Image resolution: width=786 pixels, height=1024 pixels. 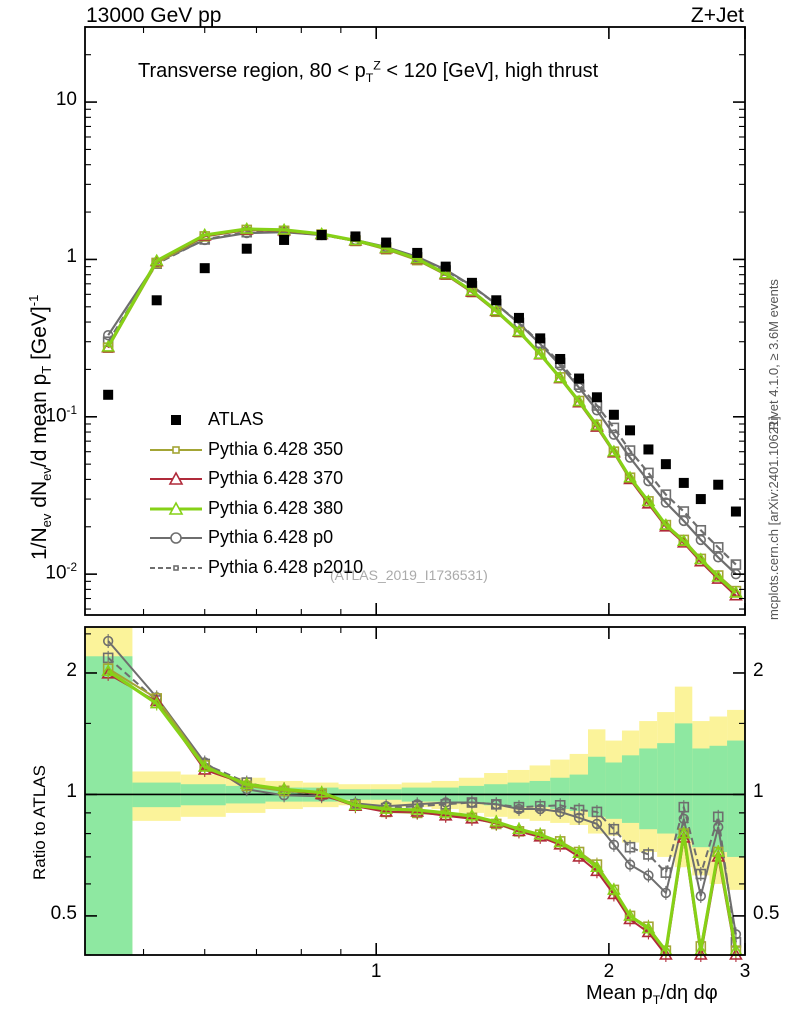 What do you see at coordinates (286, 566) in the screenshot?
I see `legend-item-label: Pythia 6.428 p2010` at bounding box center [286, 566].